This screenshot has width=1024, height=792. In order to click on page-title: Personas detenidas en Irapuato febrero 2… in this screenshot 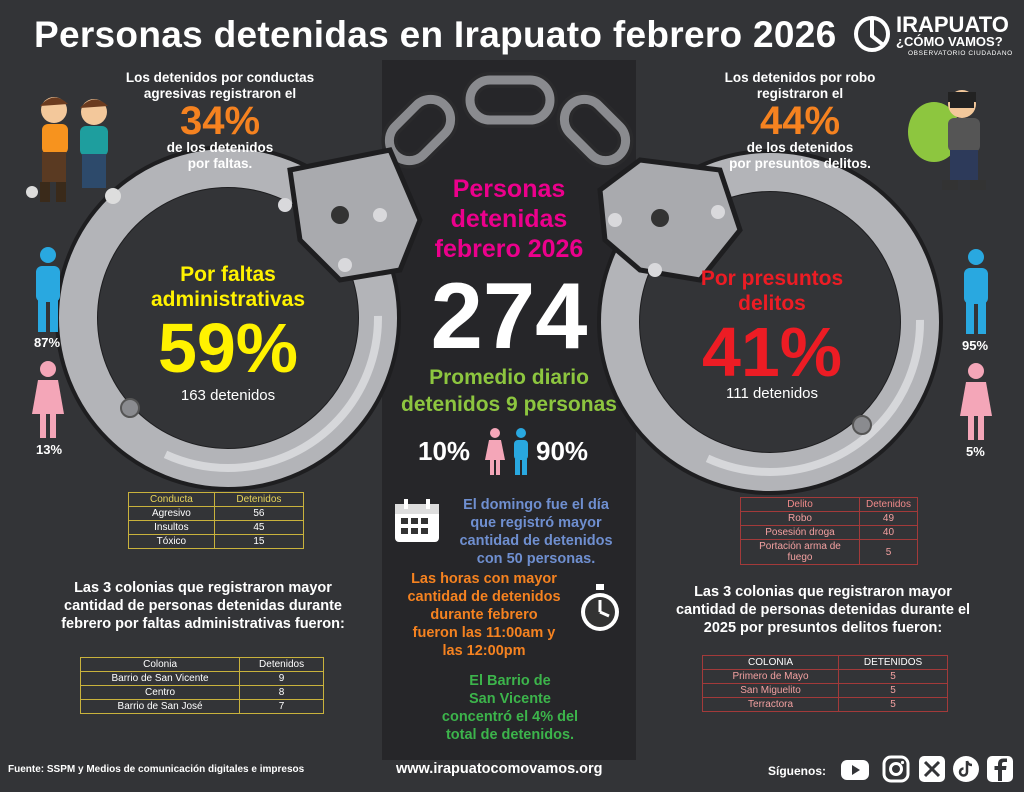, I will do `click(435, 34)`.